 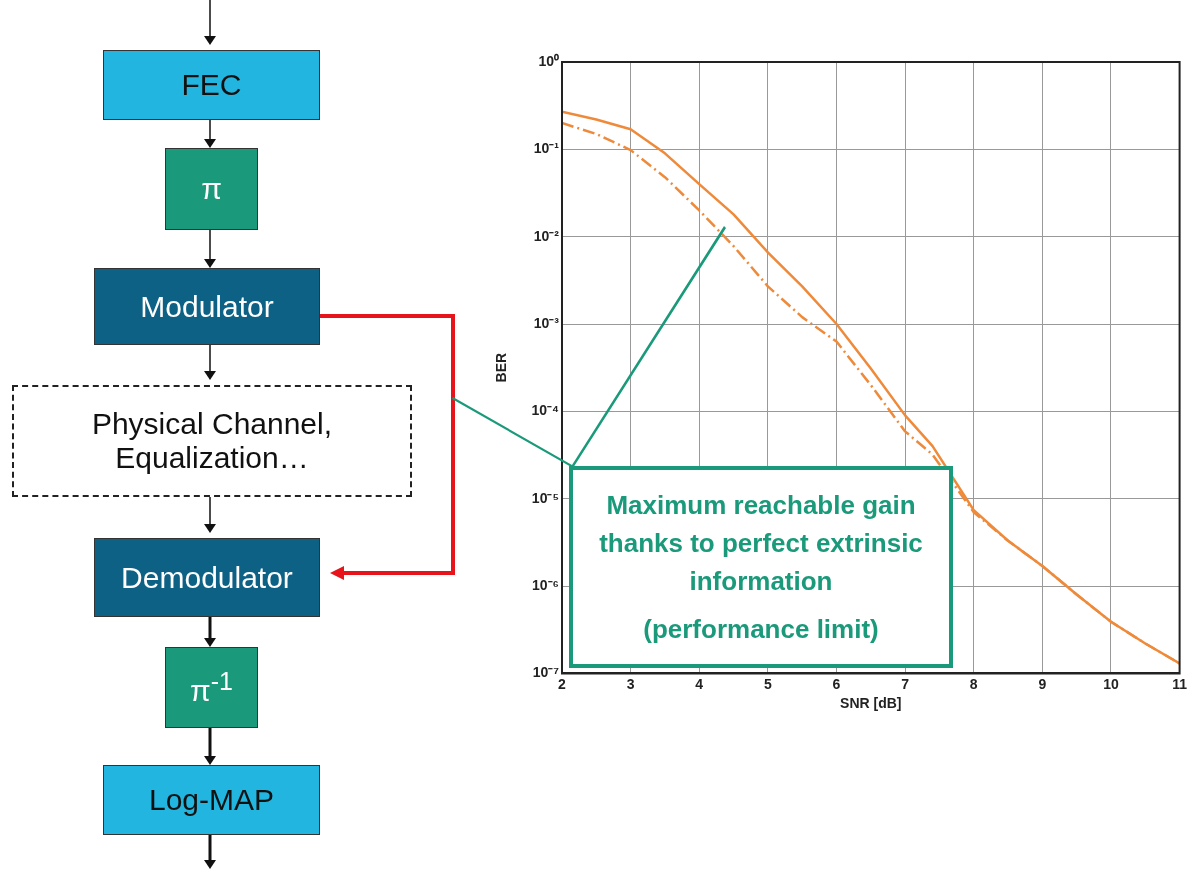 I want to click on text: Log-MAP, so click(x=211, y=800).